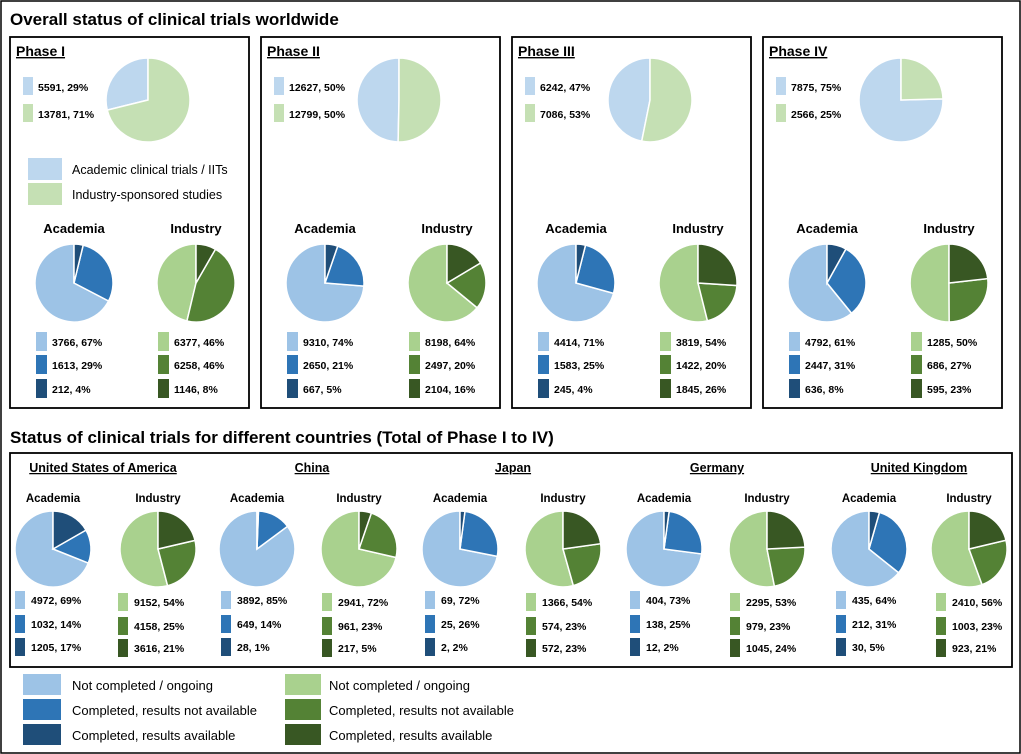 This screenshot has height=754, width=1021. I want to click on academia-label-1: 1032, 14%, so click(56, 625).